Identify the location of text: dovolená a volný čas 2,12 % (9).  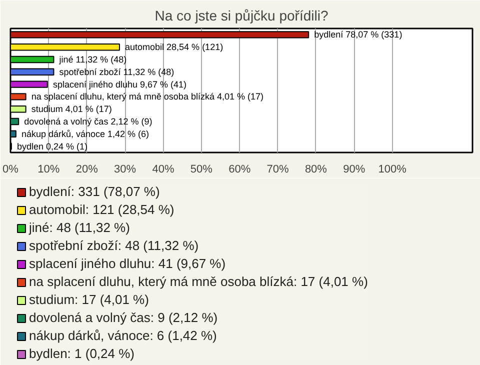
(88, 121).